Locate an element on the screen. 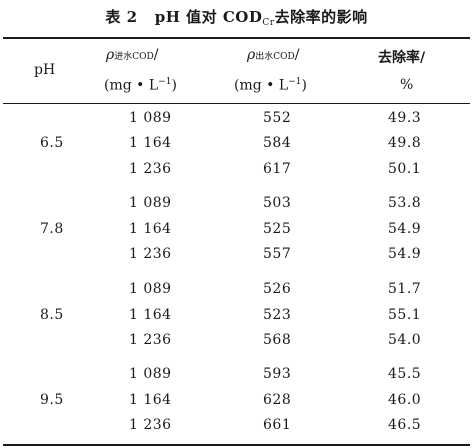 The width and height of the screenshot is (473, 448). ph-value: 6.5 is located at coordinates (52, 143).